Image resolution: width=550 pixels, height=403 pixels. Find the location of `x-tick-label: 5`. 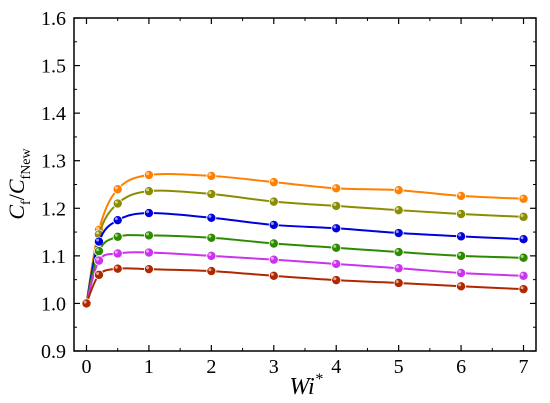

x-tick-label: 5 is located at coordinates (399, 367).